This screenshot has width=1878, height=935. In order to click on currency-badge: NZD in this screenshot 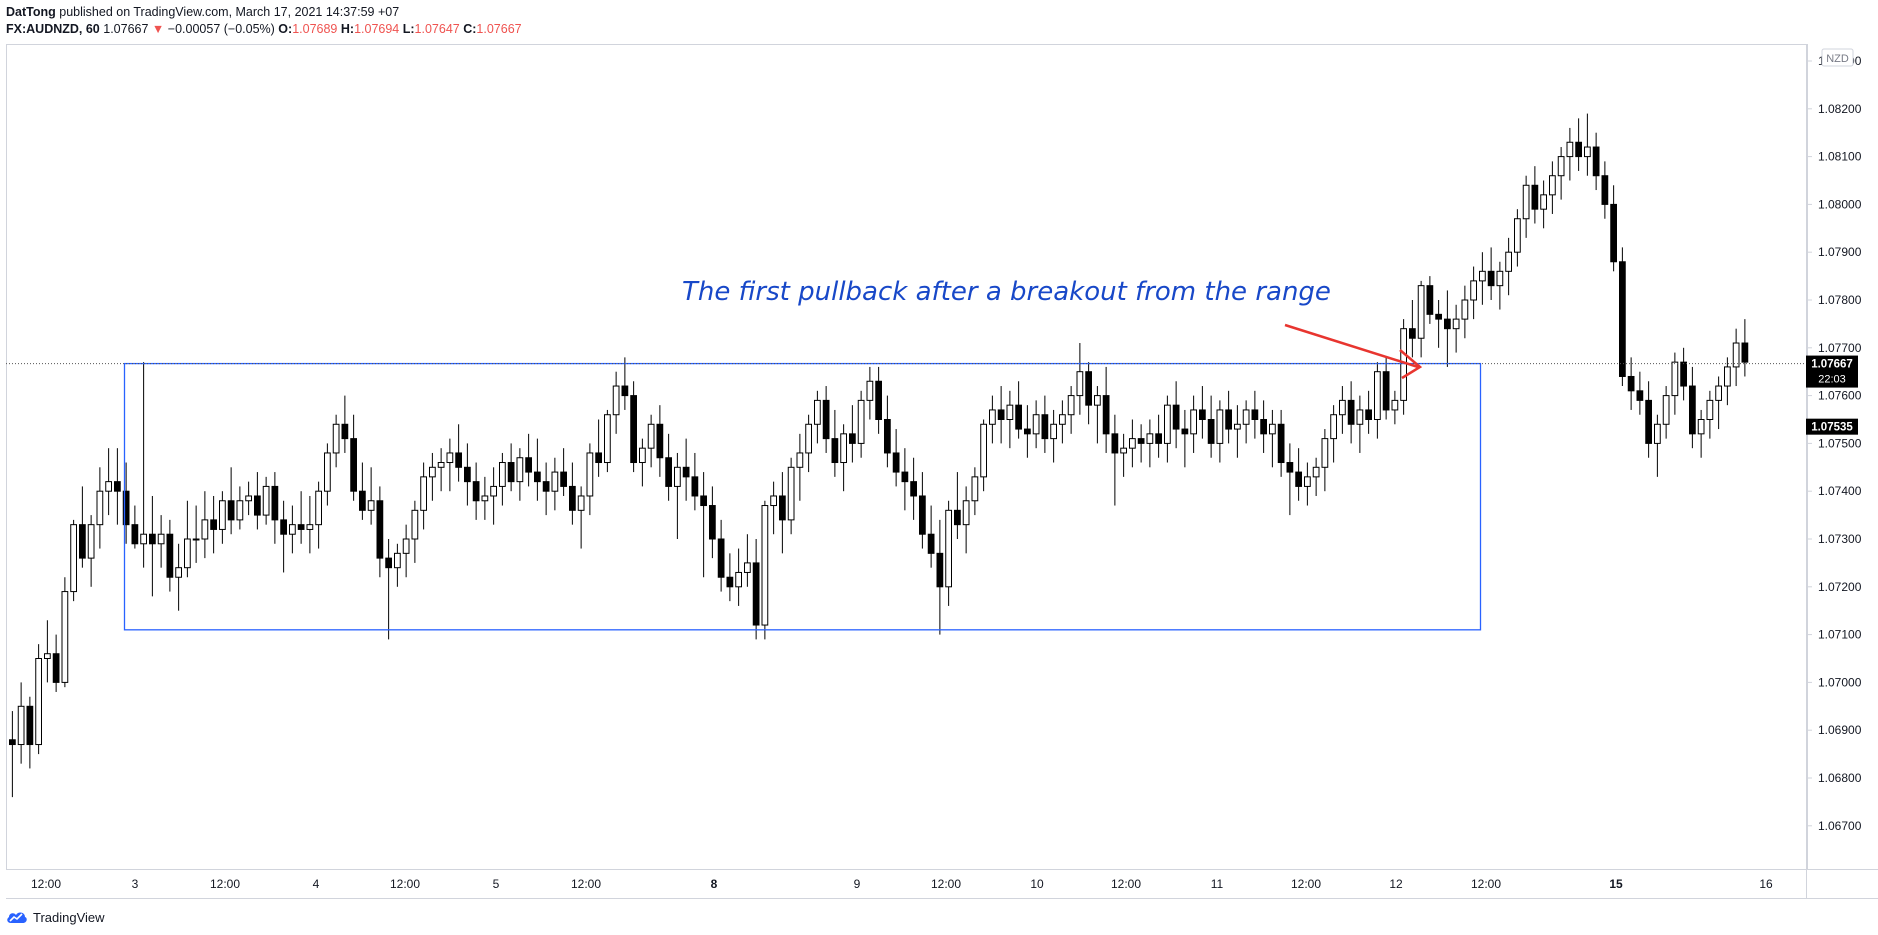, I will do `click(1837, 57)`.